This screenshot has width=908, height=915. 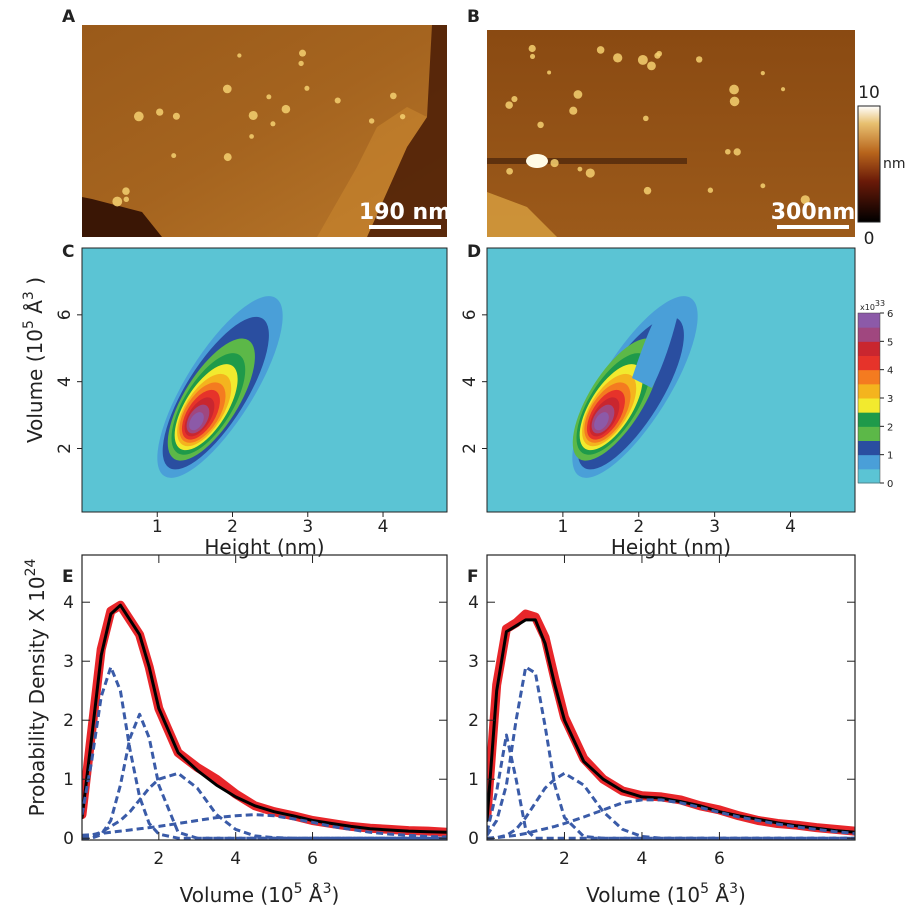 What do you see at coordinates (869, 239) in the screenshot?
I see `colorbar-tick-label: 0` at bounding box center [869, 239].